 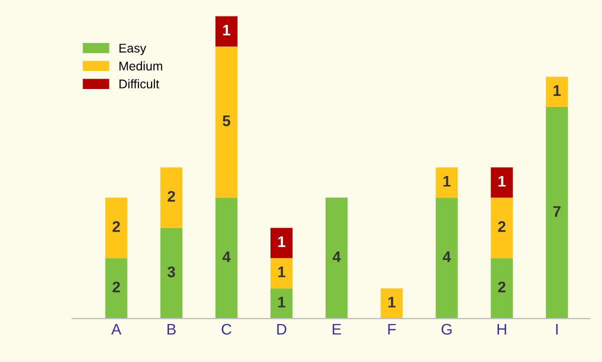 I want to click on legend-label: Easy, so click(x=133, y=50).